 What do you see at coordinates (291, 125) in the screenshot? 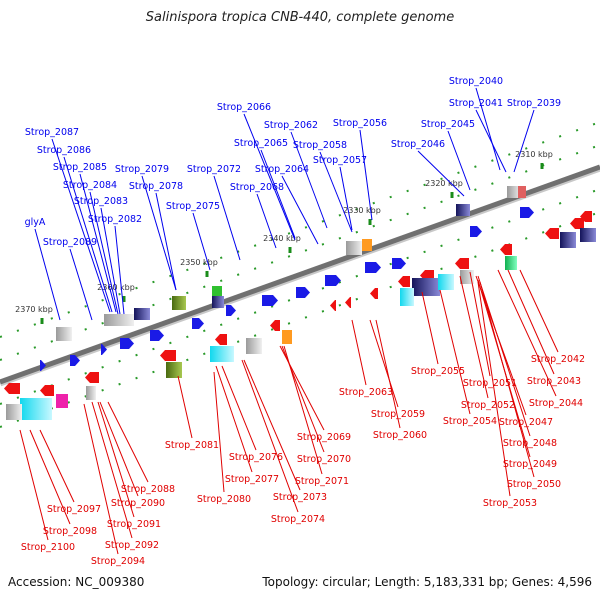
I see `forward-gene-label: Strop_2062` at bounding box center [291, 125].